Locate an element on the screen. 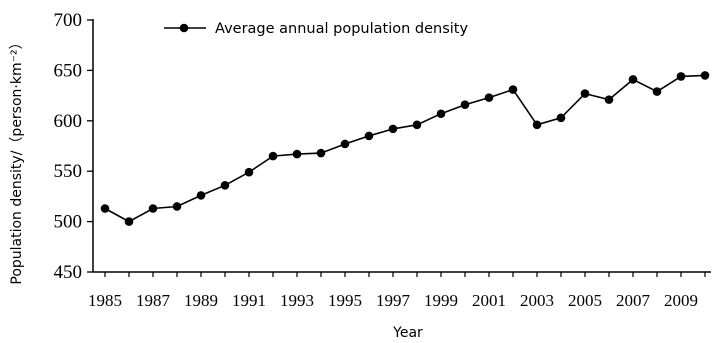 The image size is (715, 343). x-tick-label: 1985 is located at coordinates (105, 300).